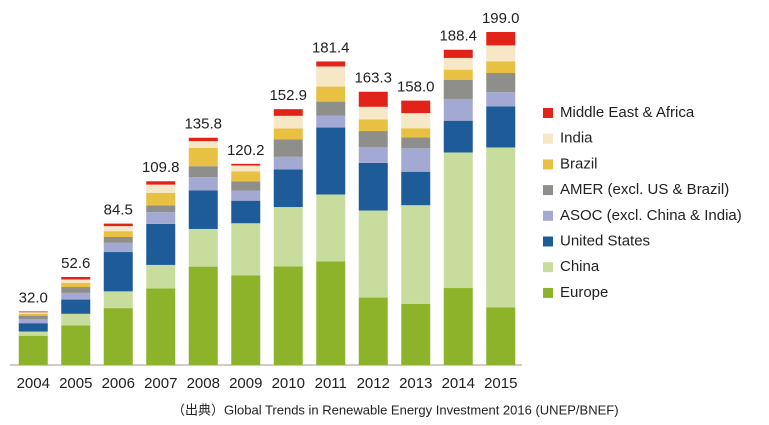 This screenshot has height=425, width=769. I want to click on legend-label: India, so click(576, 138).